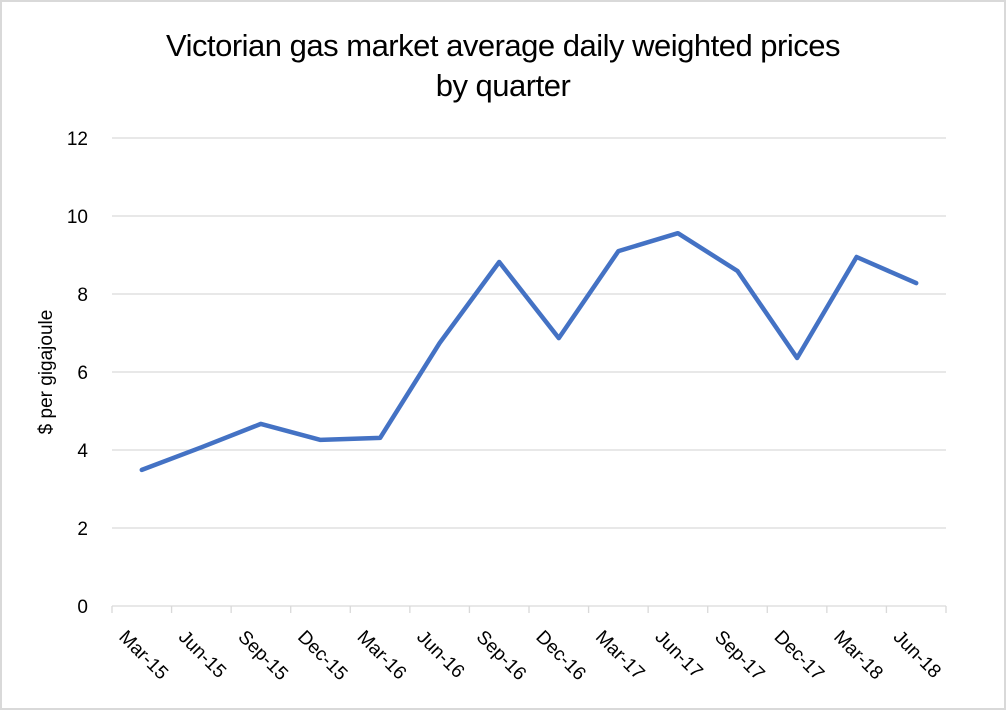 This screenshot has height=710, width=1006. I want to click on y-tick-label: 8, so click(82, 295).